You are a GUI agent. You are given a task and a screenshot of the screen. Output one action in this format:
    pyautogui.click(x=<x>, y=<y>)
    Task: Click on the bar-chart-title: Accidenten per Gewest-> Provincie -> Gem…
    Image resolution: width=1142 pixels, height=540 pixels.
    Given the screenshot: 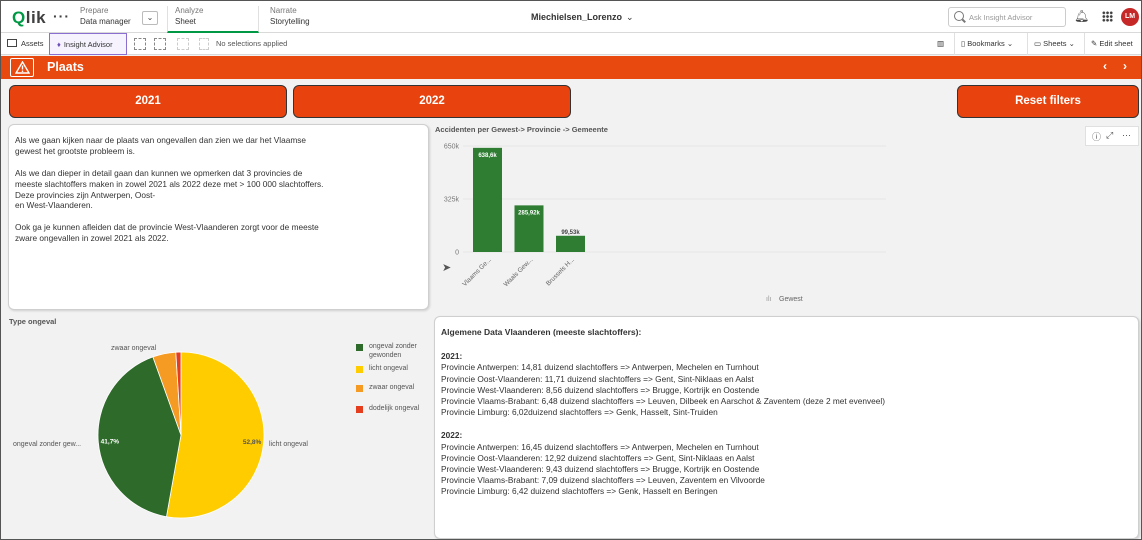 What is the action you would take?
    pyautogui.click(x=521, y=129)
    